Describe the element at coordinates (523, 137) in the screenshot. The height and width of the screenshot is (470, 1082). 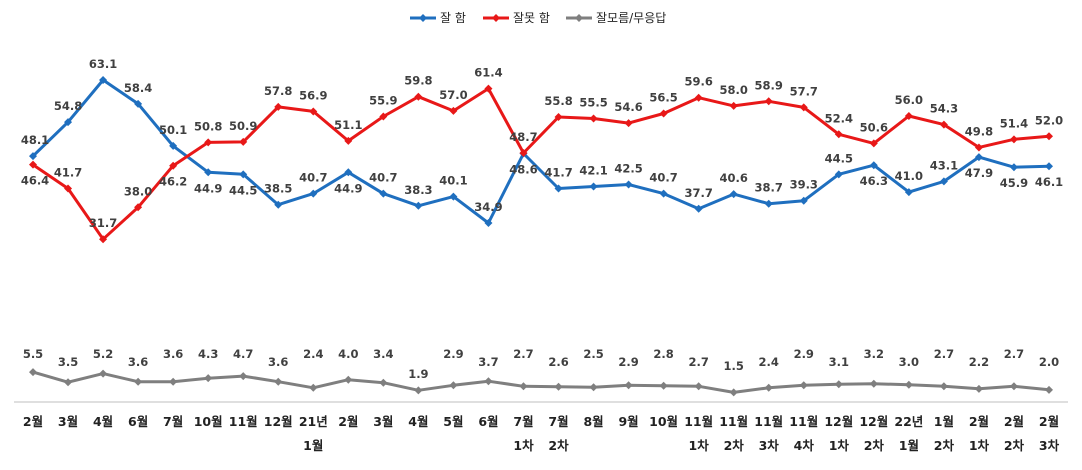
I see `data-label-bad: 48.7` at that location.